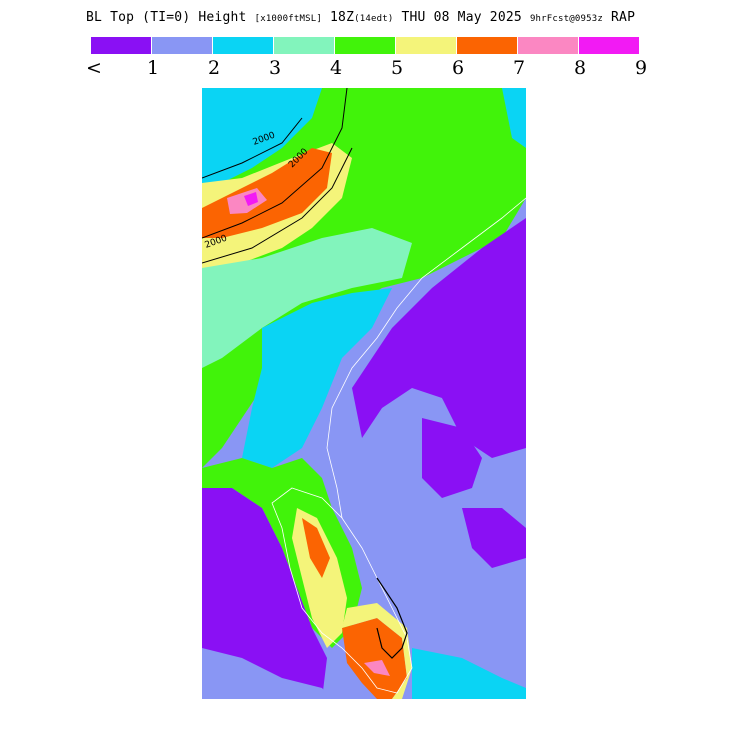 This screenshot has width=729, height=729. What do you see at coordinates (566, 19) in the screenshot?
I see `title-forecast: 9hrFcst@0953z` at bounding box center [566, 19].